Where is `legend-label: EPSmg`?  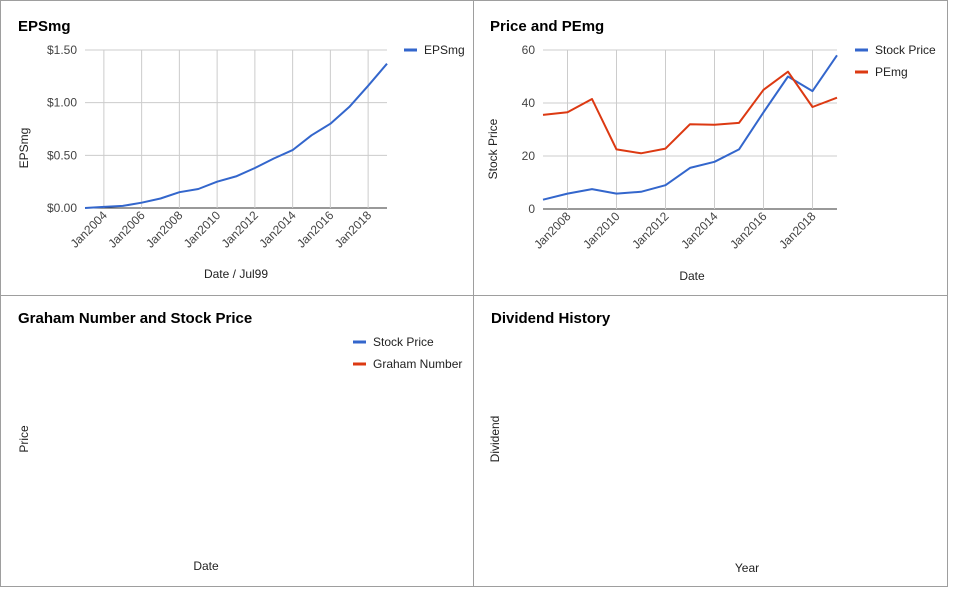
legend-label: EPSmg is located at coordinates (444, 50).